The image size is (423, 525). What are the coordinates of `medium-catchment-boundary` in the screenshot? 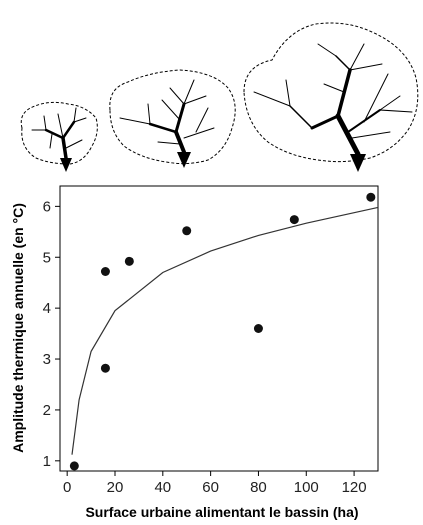 It's located at (172, 117).